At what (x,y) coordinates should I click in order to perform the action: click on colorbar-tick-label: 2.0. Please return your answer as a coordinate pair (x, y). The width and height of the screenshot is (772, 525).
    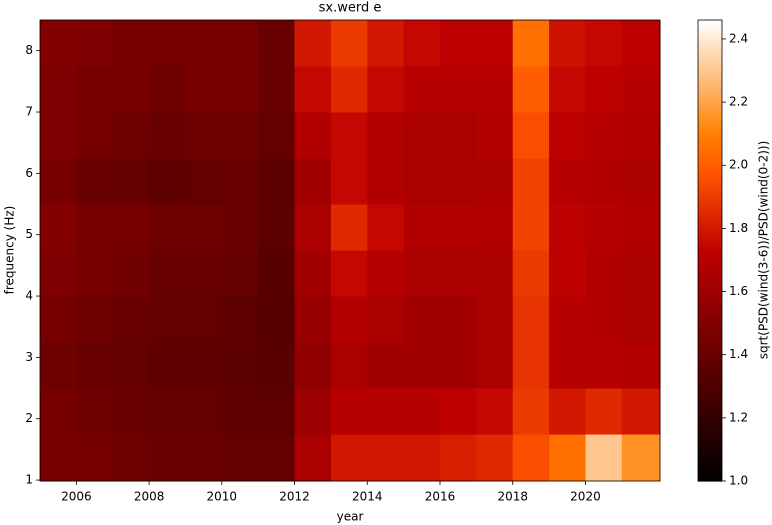
    Looking at the image, I should click on (738, 165).